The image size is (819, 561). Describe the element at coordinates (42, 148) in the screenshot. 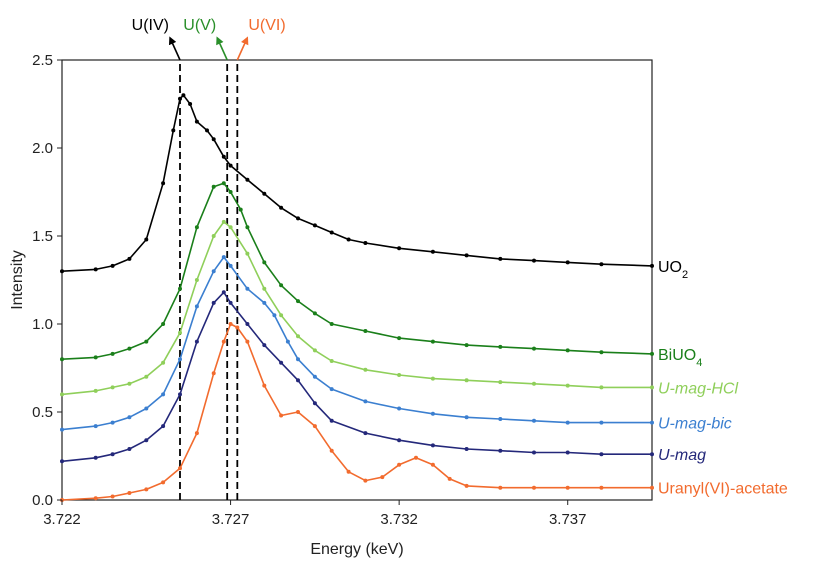

I see `y-tick-label: 2.0` at that location.